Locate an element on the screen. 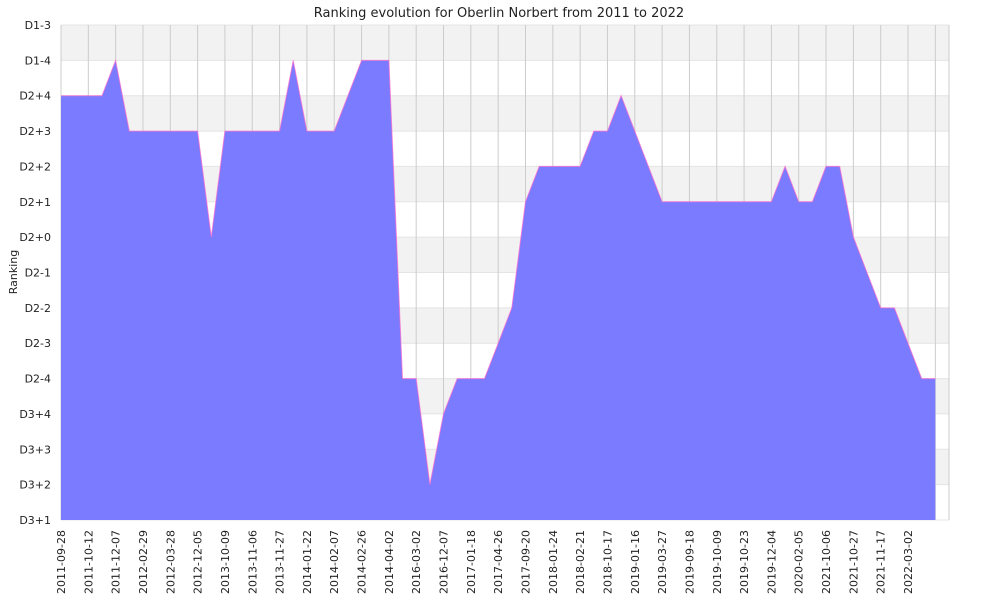 This screenshot has height=600, width=1000. x-tick-label: 2019-10-23 is located at coordinates (744, 562).